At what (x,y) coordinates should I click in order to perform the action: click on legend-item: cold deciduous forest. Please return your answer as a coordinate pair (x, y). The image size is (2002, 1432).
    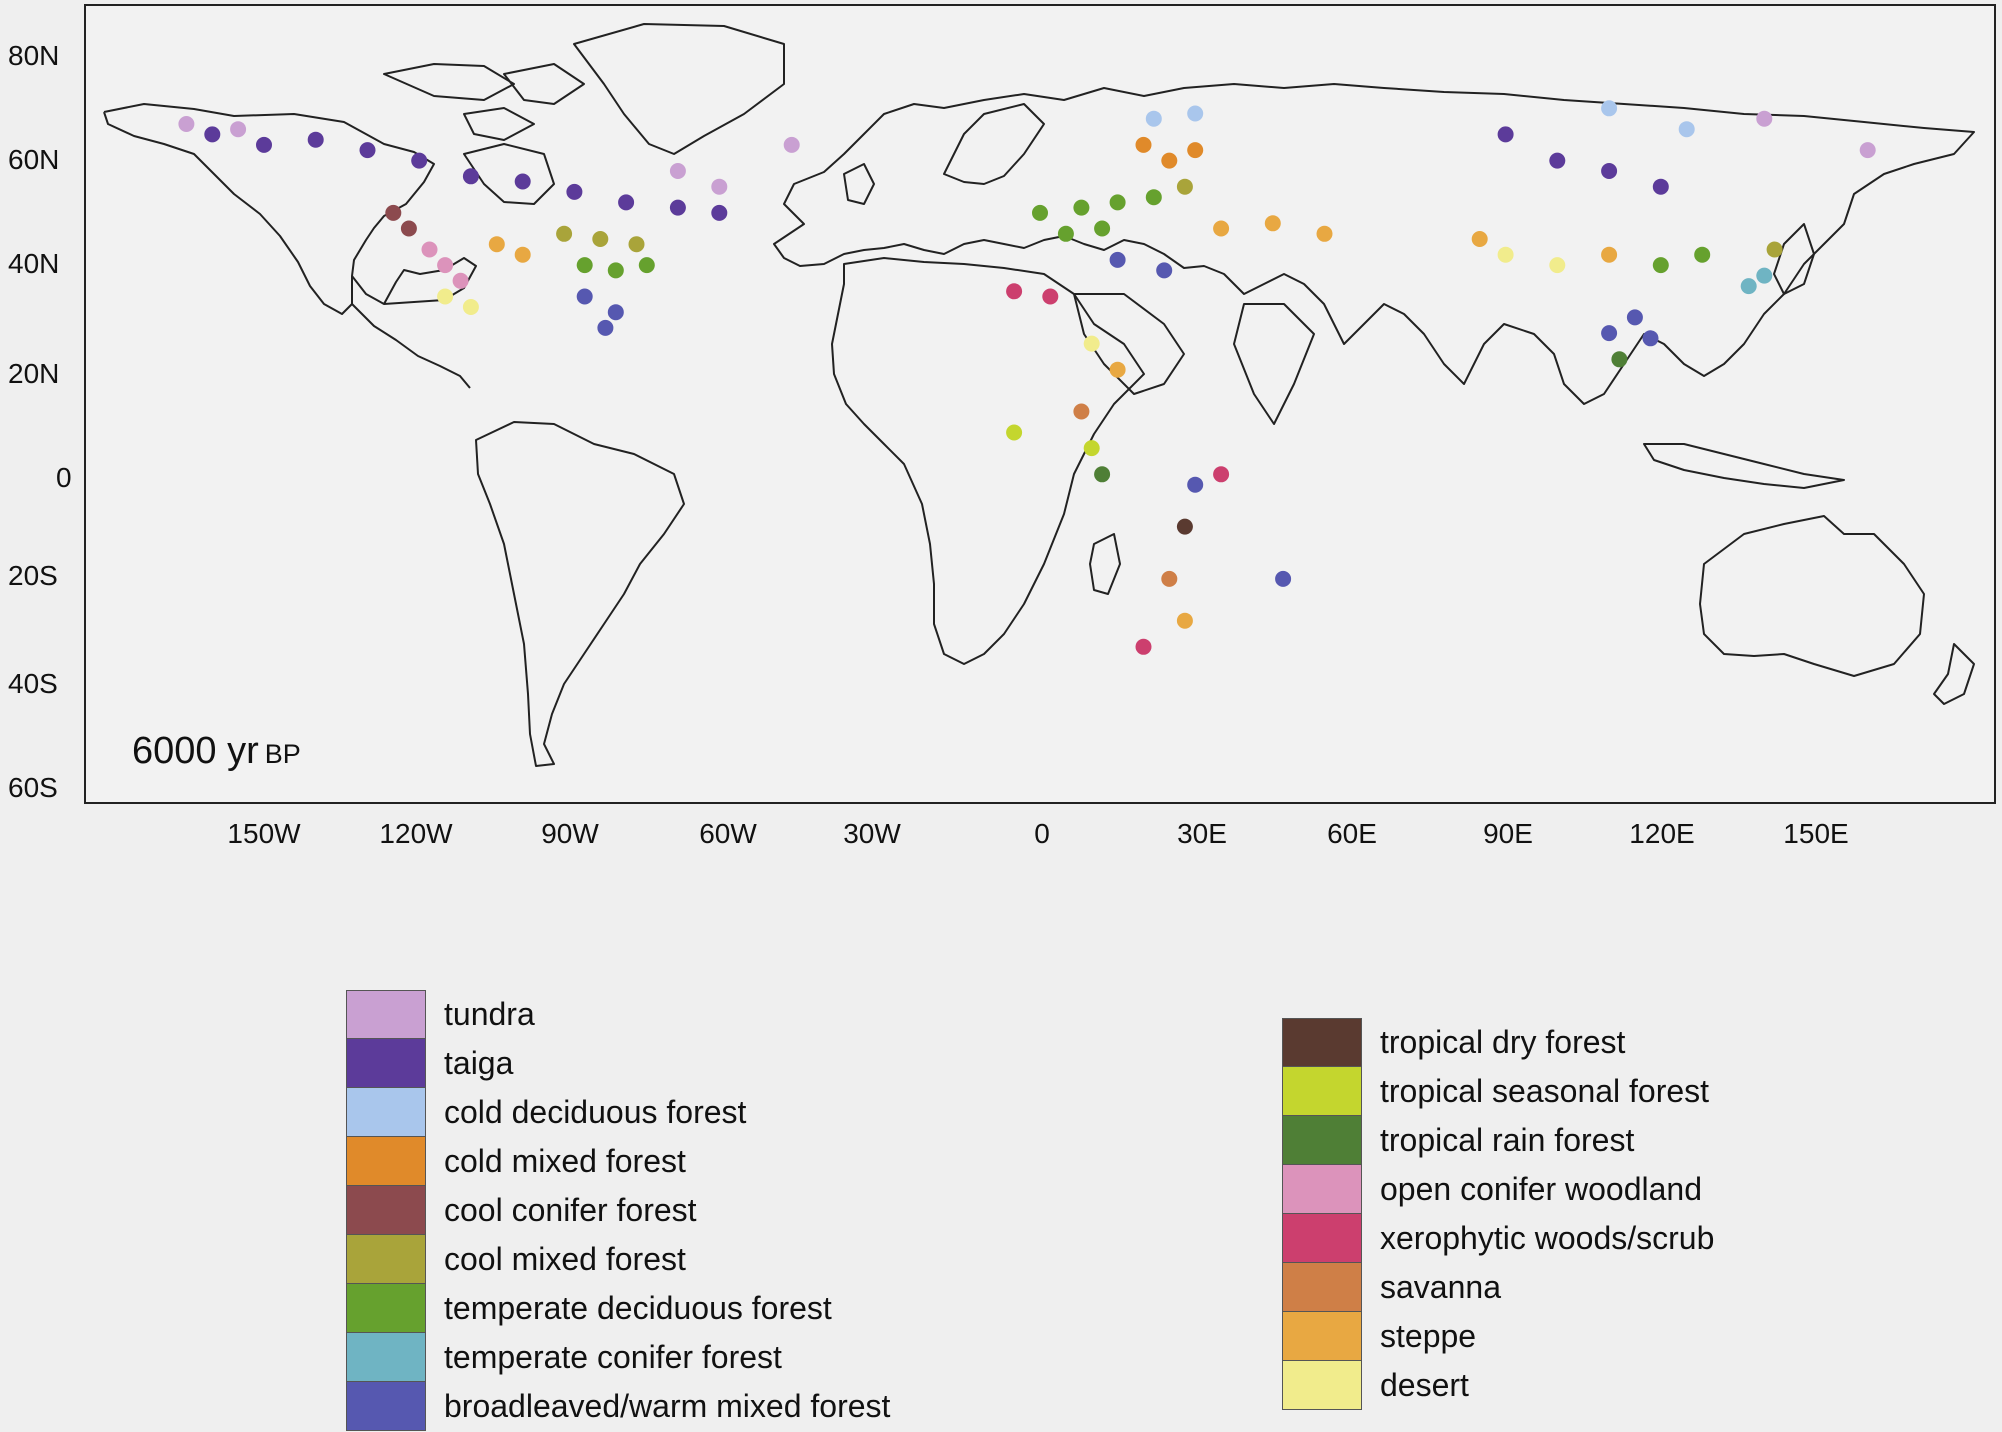
    Looking at the image, I should click on (618, 1112).